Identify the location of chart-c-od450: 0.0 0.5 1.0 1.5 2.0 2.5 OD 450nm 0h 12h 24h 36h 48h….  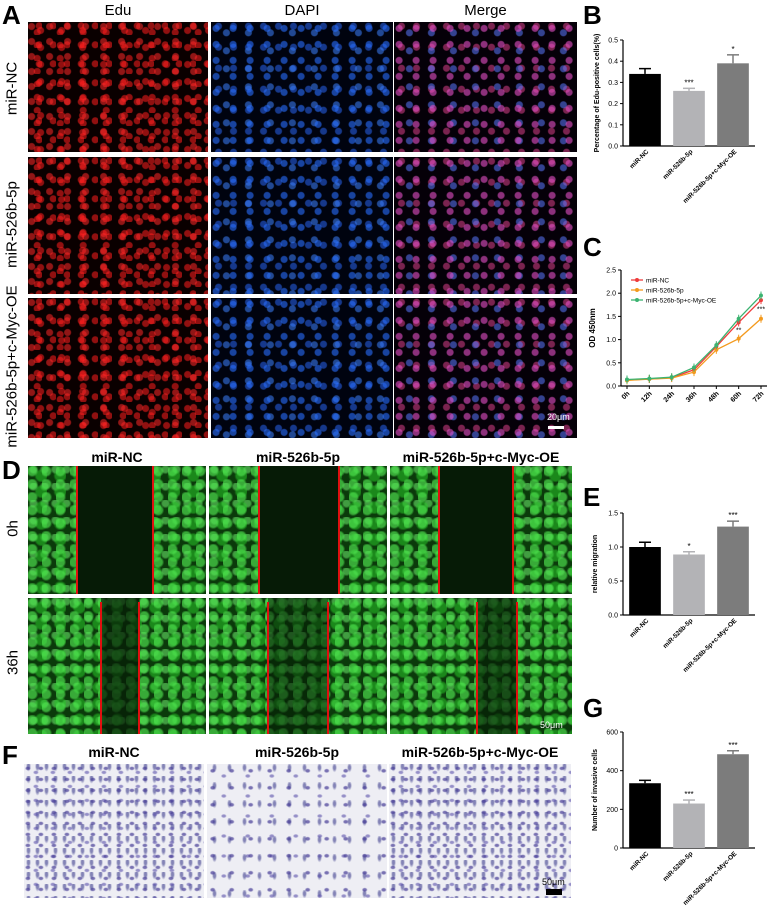
(677, 336).